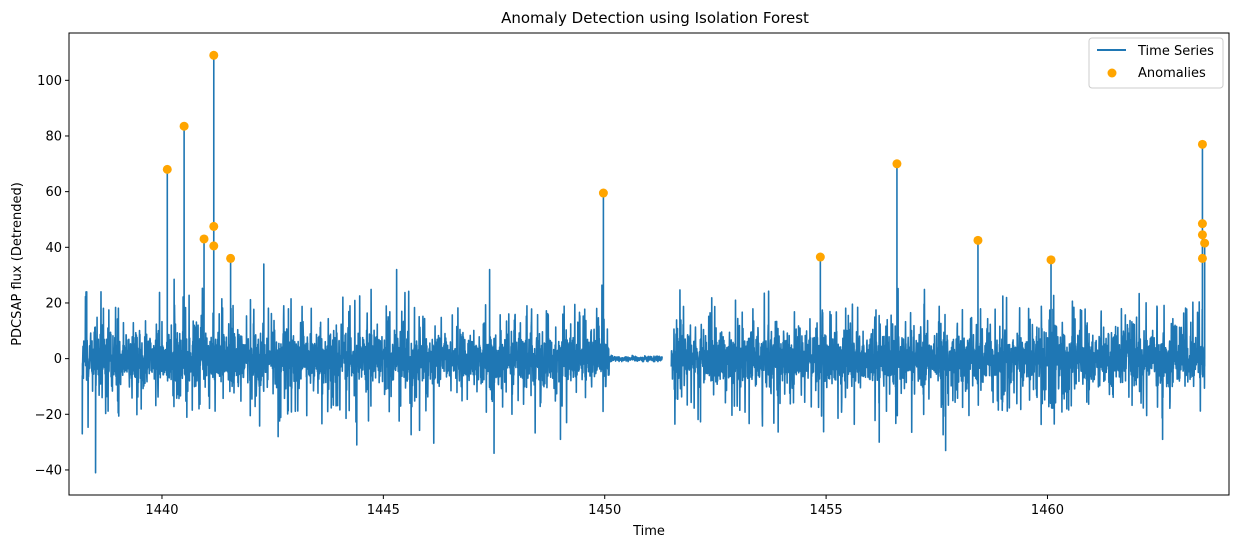 The width and height of the screenshot is (1240, 547). What do you see at coordinates (49, 81) in the screenshot?
I see `y-tick-label: 100` at bounding box center [49, 81].